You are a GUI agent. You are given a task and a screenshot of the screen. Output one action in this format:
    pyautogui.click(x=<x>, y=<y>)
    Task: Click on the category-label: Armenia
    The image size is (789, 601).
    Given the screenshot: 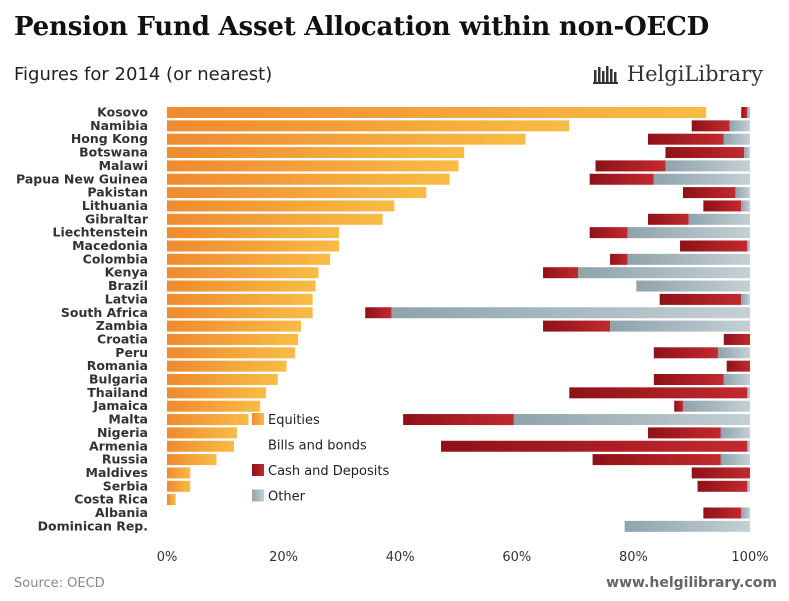 What is the action you would take?
    pyautogui.click(x=118, y=445)
    